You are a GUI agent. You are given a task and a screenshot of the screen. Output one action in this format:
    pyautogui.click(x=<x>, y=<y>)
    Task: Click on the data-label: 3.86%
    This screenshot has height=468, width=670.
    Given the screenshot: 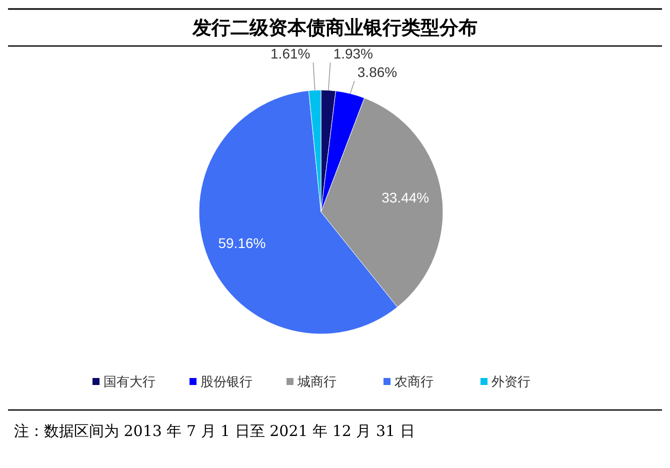 What is the action you would take?
    pyautogui.click(x=377, y=72)
    